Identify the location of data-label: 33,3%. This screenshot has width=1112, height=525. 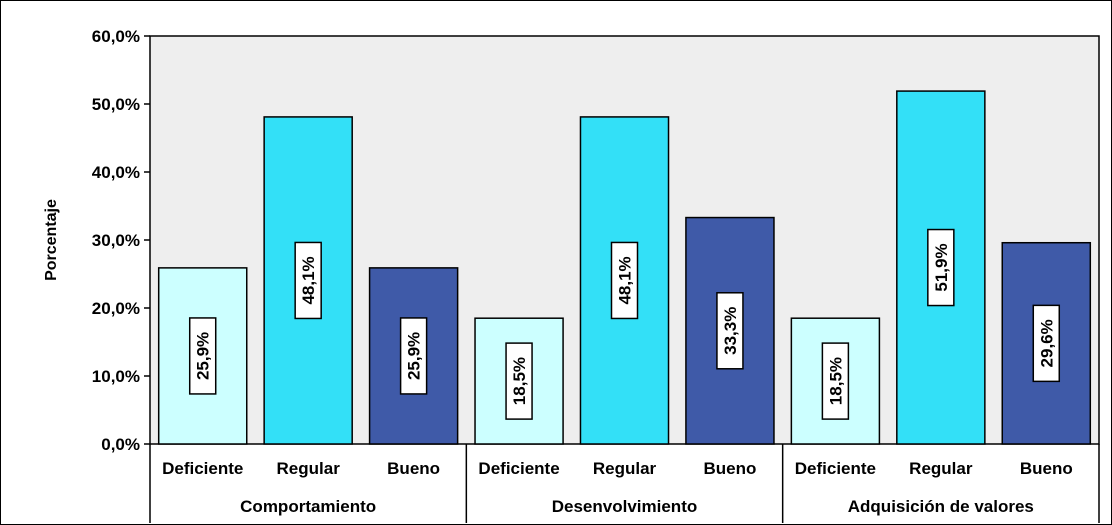
(730, 331).